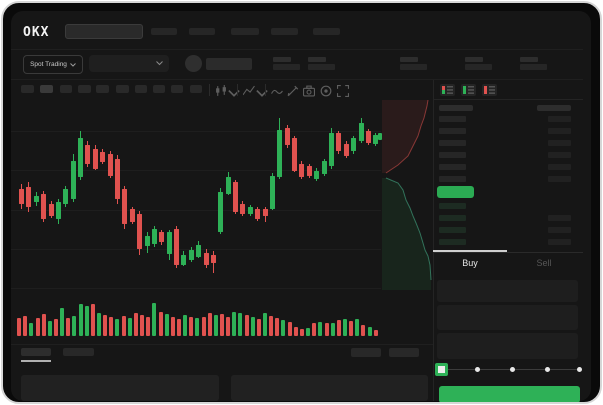 This screenshot has height=405, width=603. What do you see at coordinates (326, 91) in the screenshot?
I see `settings-icon` at bounding box center [326, 91].